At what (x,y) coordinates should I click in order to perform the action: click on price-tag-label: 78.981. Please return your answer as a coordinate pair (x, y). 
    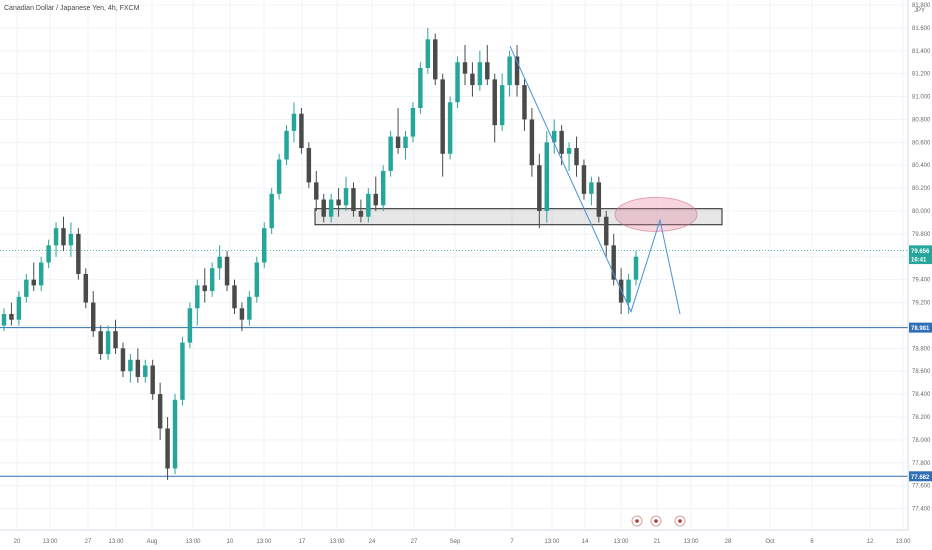
    Looking at the image, I should click on (920, 329).